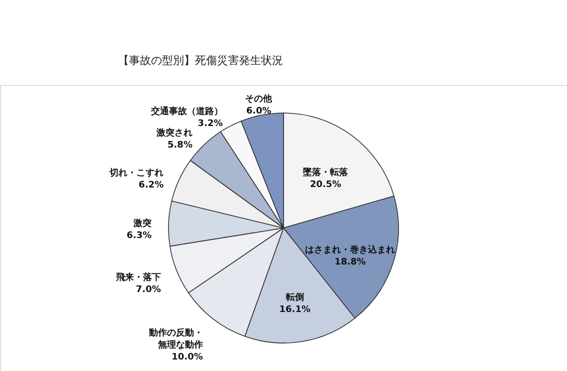 The height and width of the screenshot is (371, 567). What do you see at coordinates (259, 111) in the screenshot?
I see `data-label: 6.0%` at bounding box center [259, 111].